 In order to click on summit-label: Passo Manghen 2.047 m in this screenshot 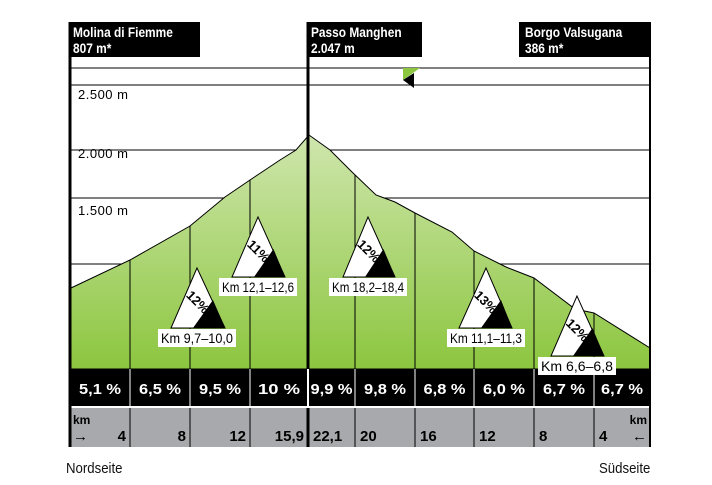, I will do `click(364, 39)`.